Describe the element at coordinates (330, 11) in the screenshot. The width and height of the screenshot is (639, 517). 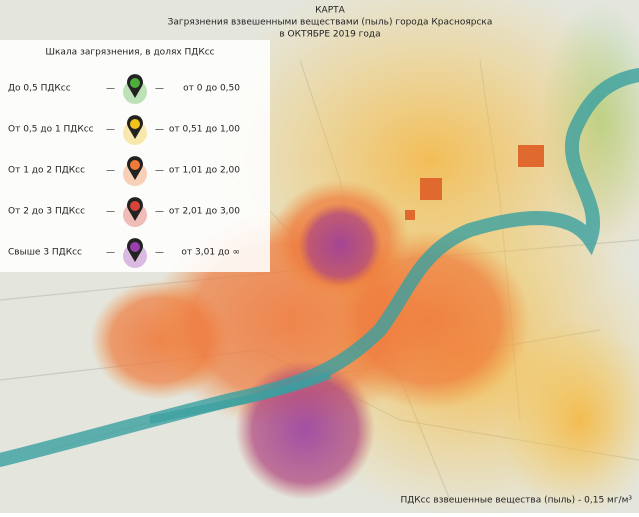
I see `map-title: КАРТА` at that location.